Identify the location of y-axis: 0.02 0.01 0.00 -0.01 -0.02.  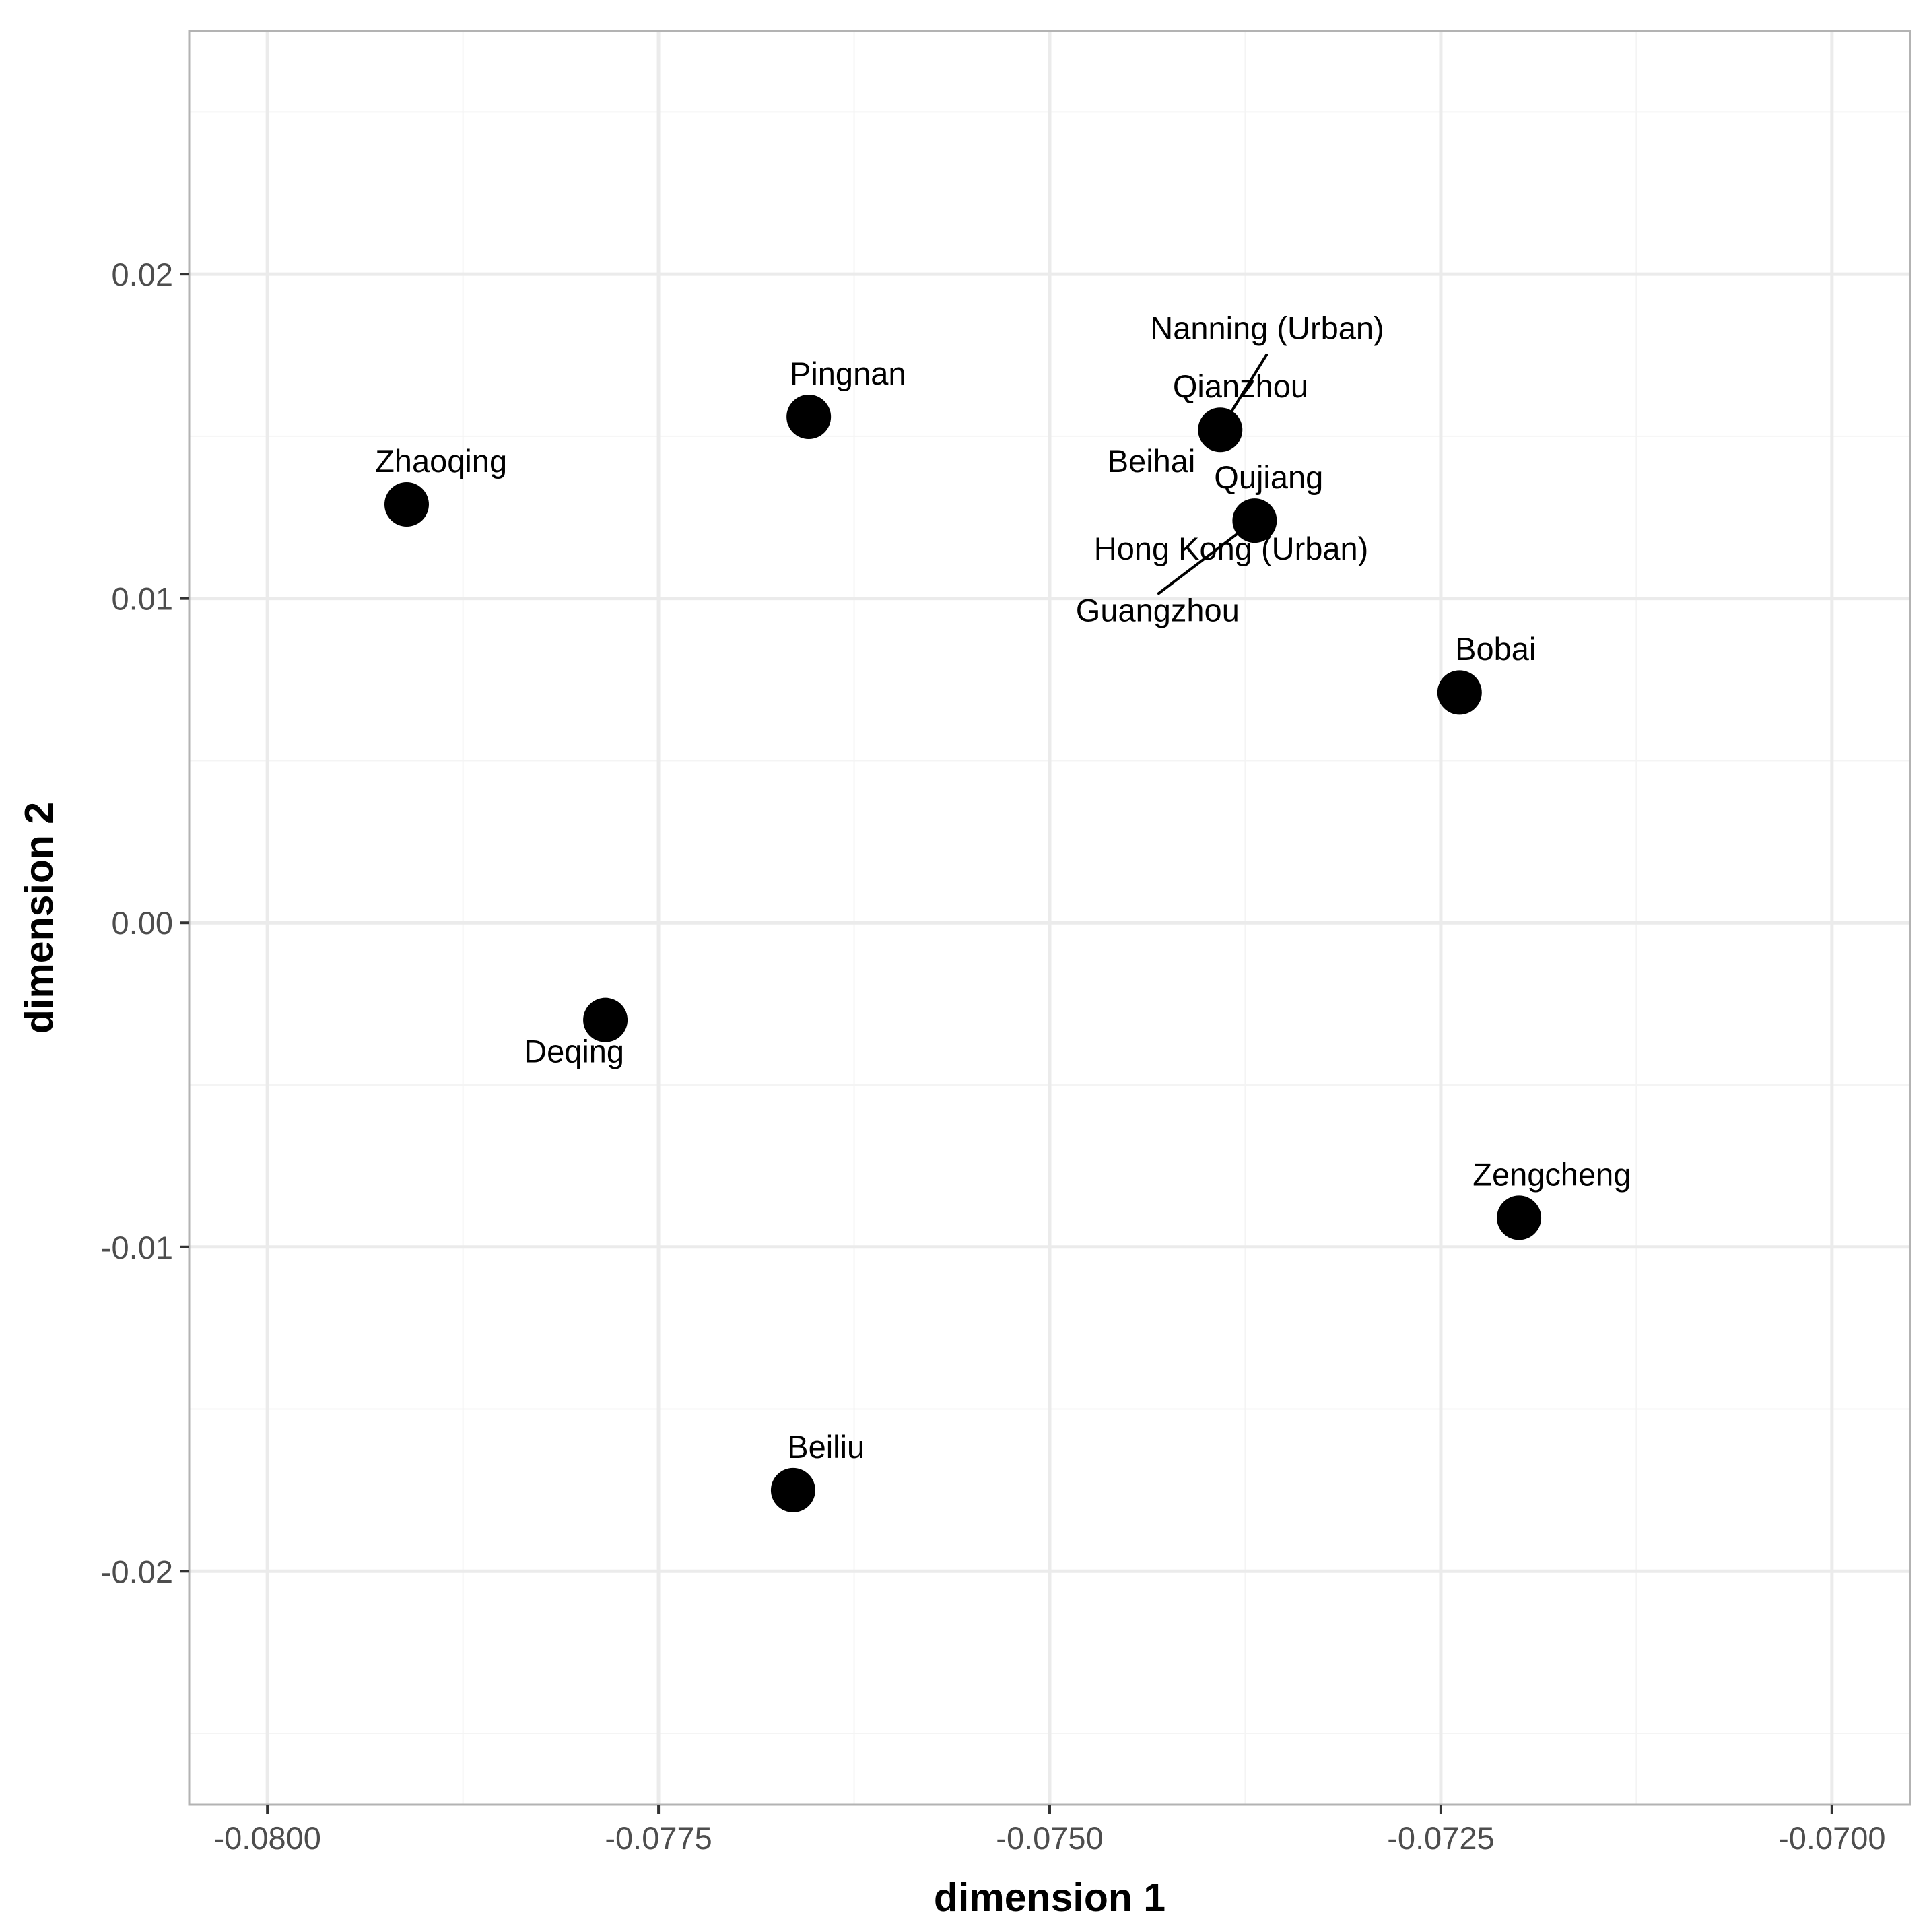
(145, 923).